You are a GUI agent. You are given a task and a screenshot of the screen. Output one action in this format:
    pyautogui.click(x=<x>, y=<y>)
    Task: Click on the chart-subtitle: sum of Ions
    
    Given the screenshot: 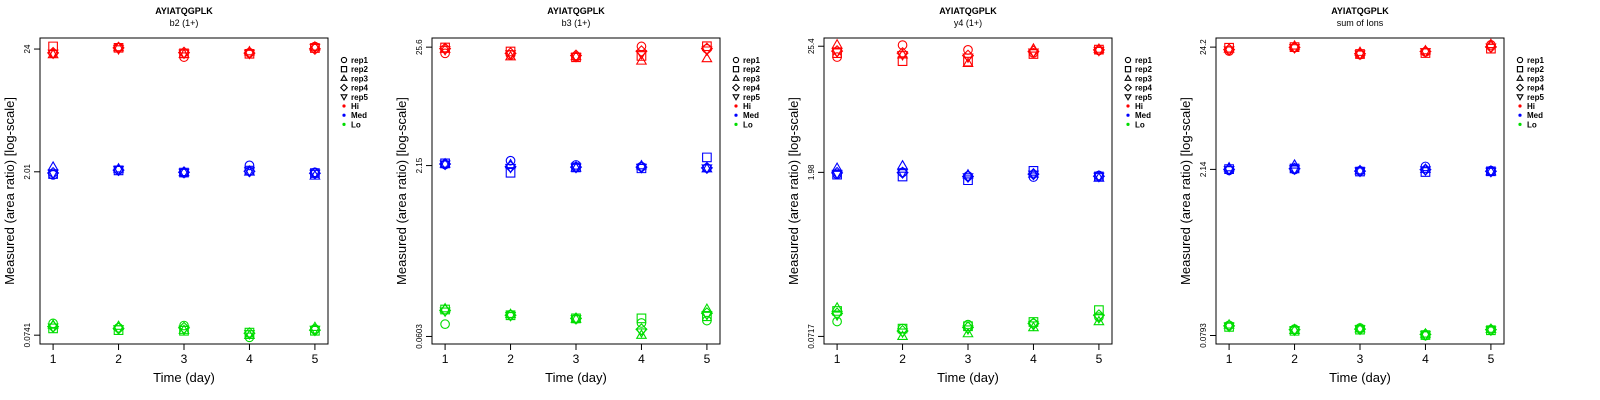 What is the action you would take?
    pyautogui.click(x=1360, y=23)
    